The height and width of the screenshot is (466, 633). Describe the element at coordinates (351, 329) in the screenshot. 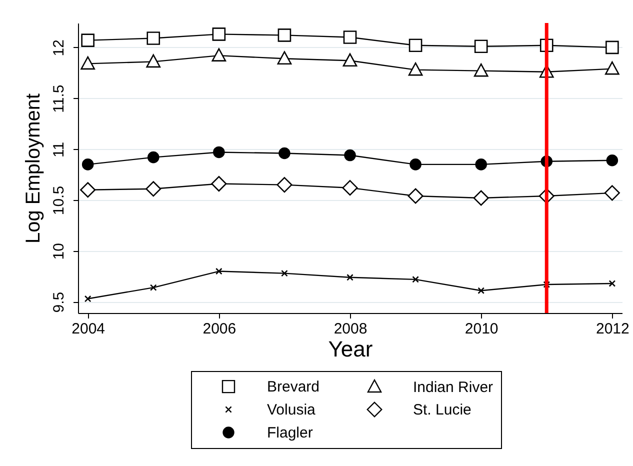

I see `x-tick-label: 2008` at that location.